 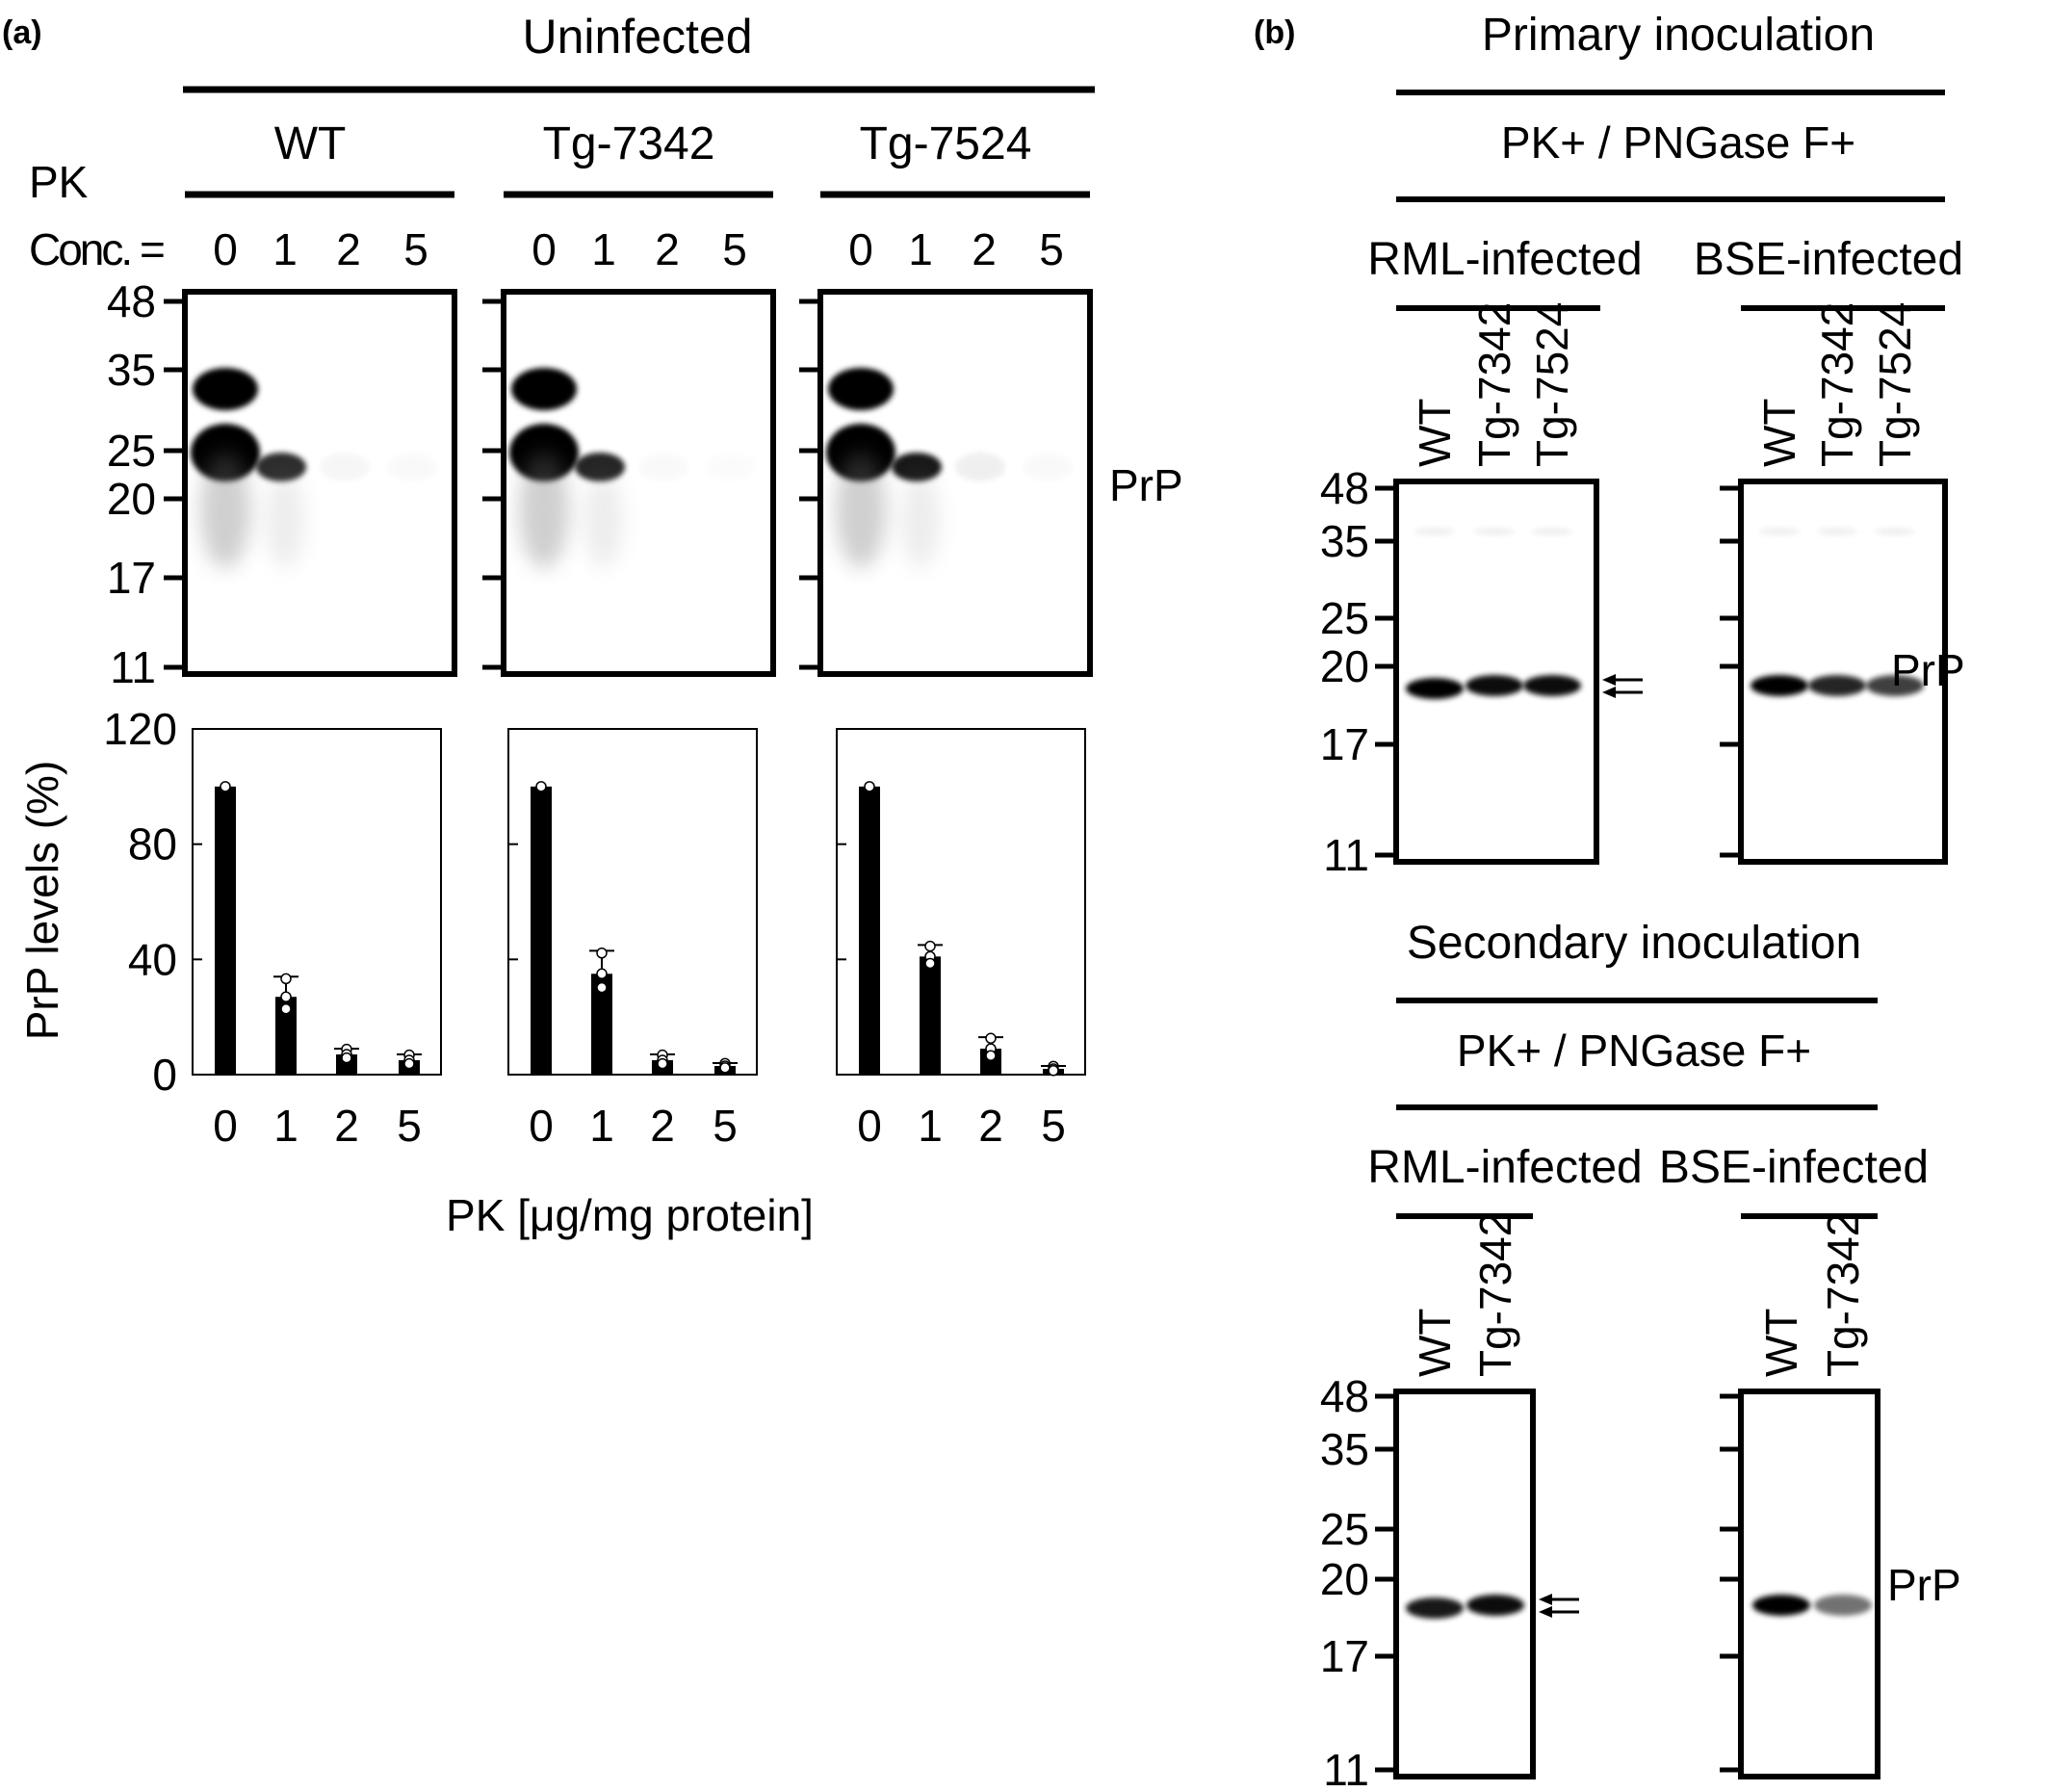 I want to click on primary-treatment: PK+ / PNGase F+, so click(x=1678, y=142).